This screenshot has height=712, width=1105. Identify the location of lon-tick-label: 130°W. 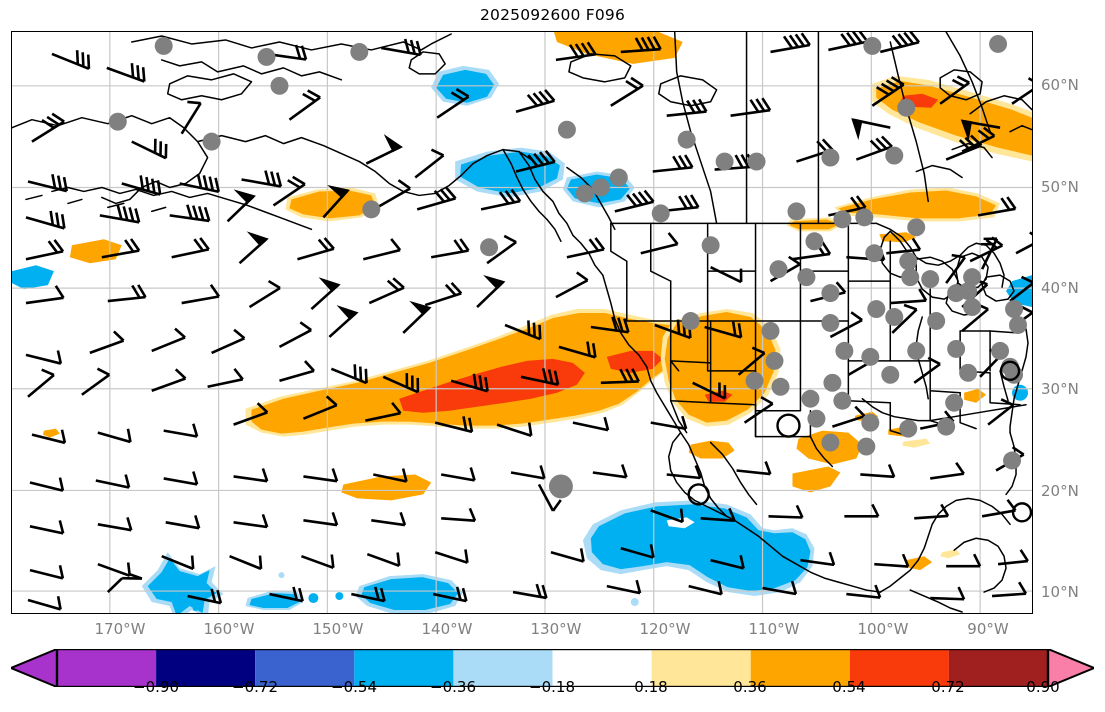
(556, 629).